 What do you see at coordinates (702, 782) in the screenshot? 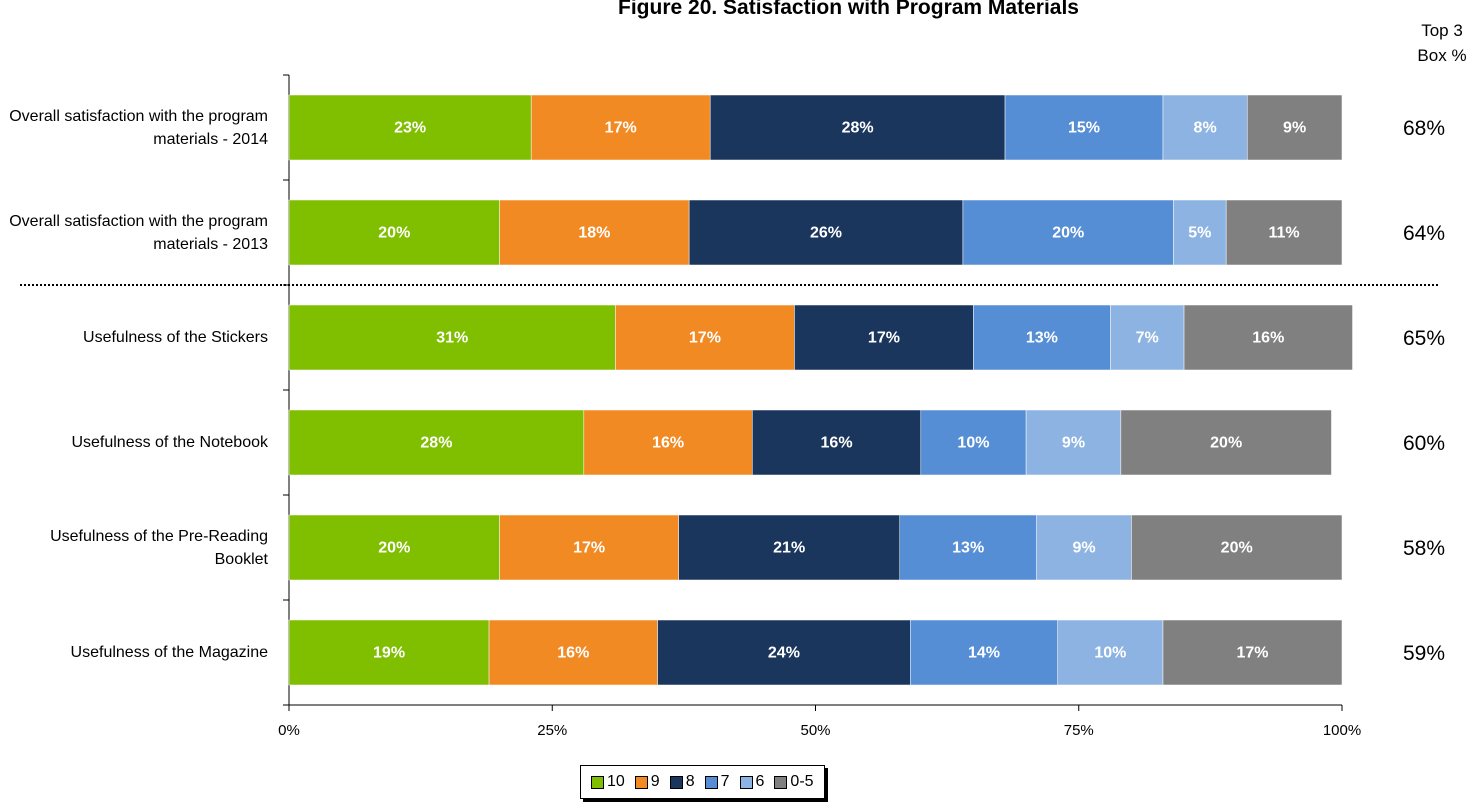
I see `legend: 10 9 8 7 6 0-5` at bounding box center [702, 782].